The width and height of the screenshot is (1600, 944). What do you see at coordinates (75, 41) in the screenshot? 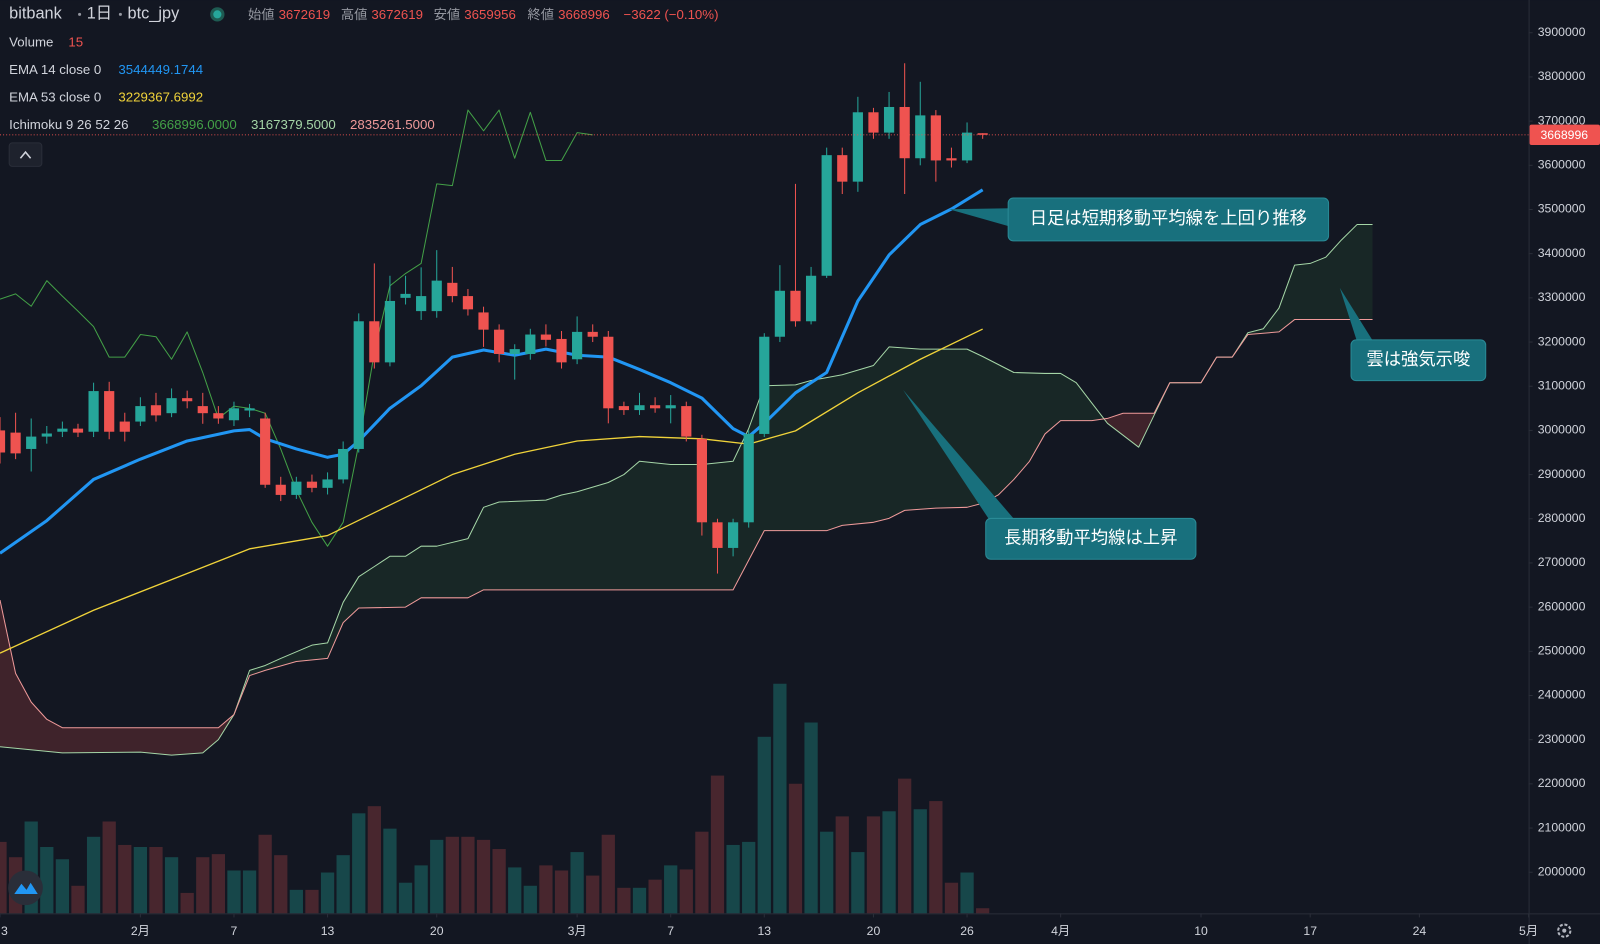
I see `volume-value: 15` at bounding box center [75, 41].